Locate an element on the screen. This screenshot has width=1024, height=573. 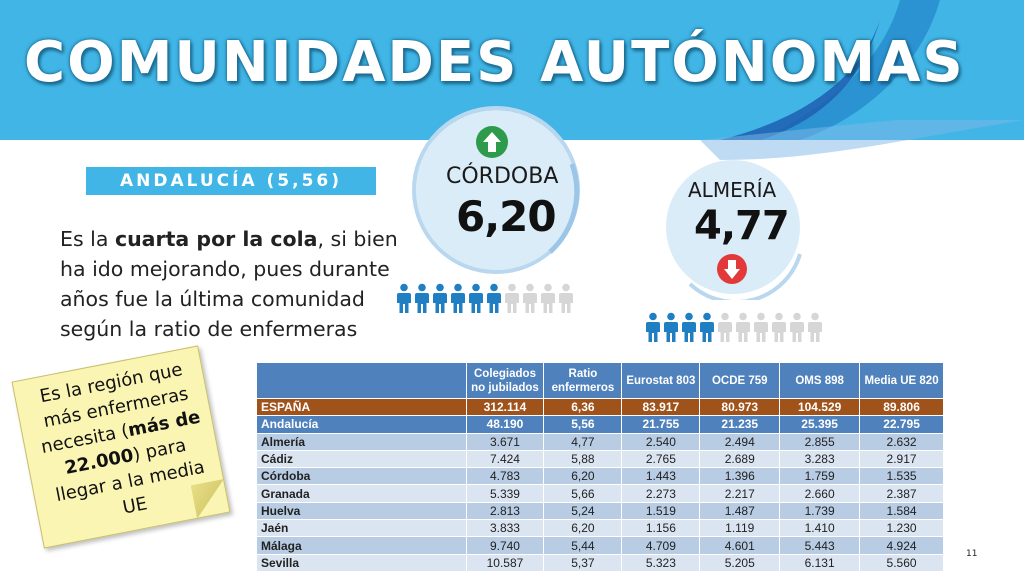
table-cell: 1.739 is located at coordinates (820, 511).